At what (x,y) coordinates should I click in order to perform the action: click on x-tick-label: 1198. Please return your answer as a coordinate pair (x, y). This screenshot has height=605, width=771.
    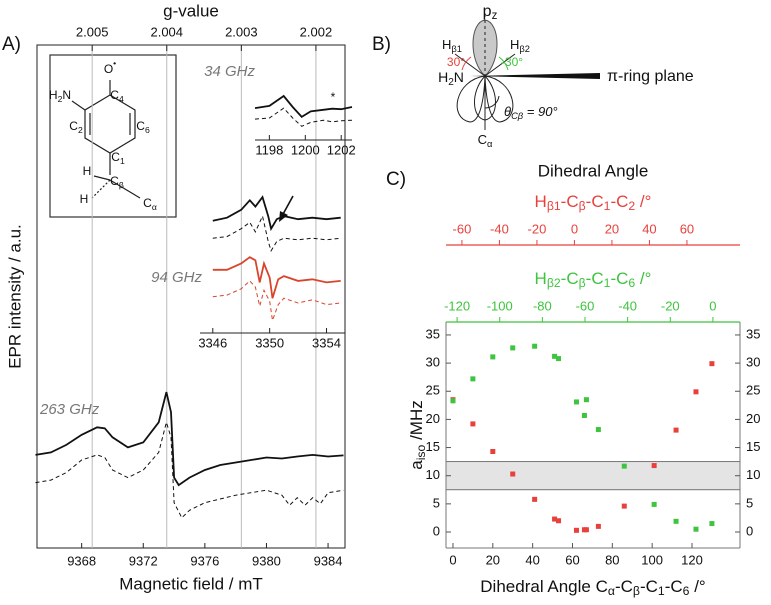
    Looking at the image, I should click on (269, 149).